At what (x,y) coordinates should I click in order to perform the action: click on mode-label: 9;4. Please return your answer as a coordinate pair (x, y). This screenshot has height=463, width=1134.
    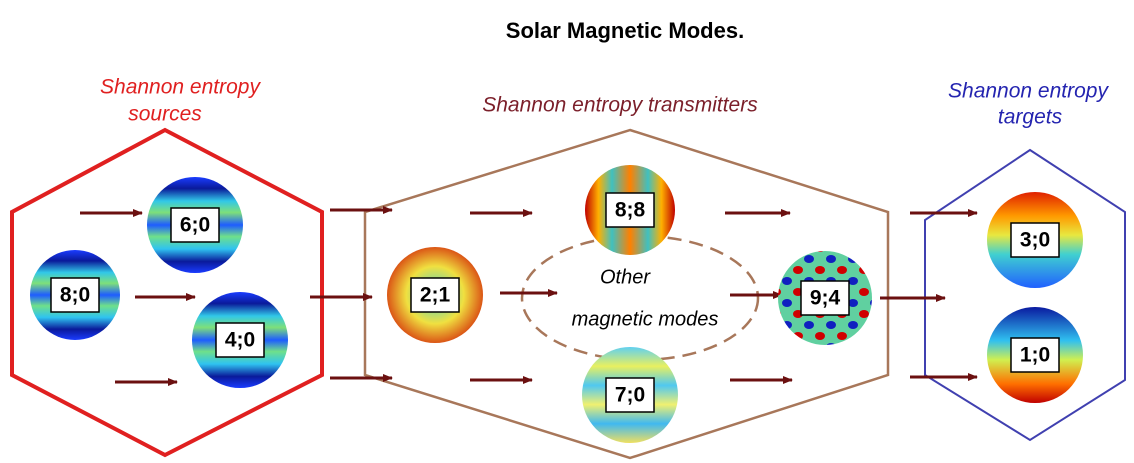
    Looking at the image, I should click on (825, 298).